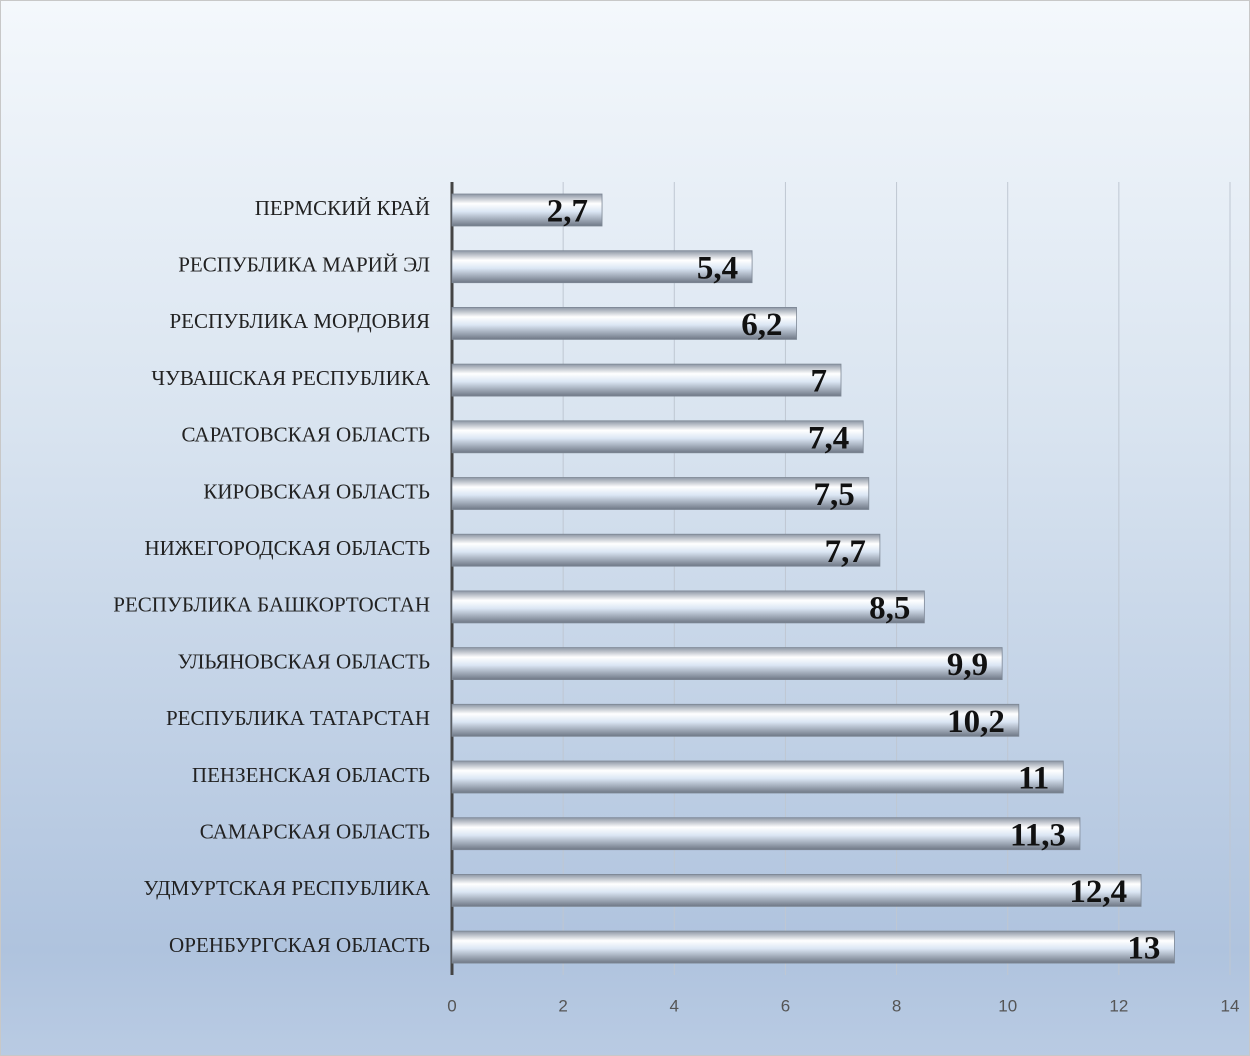 The height and width of the screenshot is (1056, 1250). Describe the element at coordinates (290, 378) in the screenshot. I see `category-label: ЧУВАШСКАЯ РЕСПУБЛИКА` at that location.